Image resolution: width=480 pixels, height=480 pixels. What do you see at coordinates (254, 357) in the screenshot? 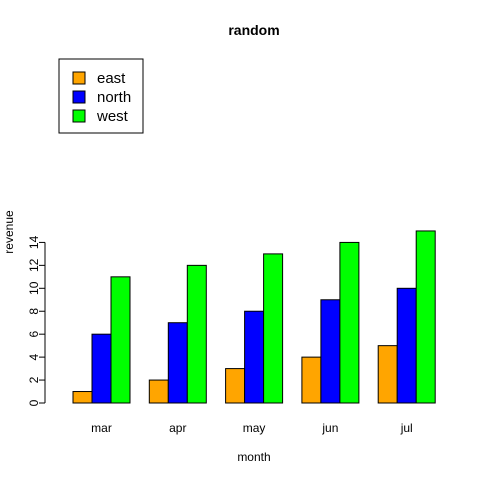
I see `bar-north-may` at bounding box center [254, 357].